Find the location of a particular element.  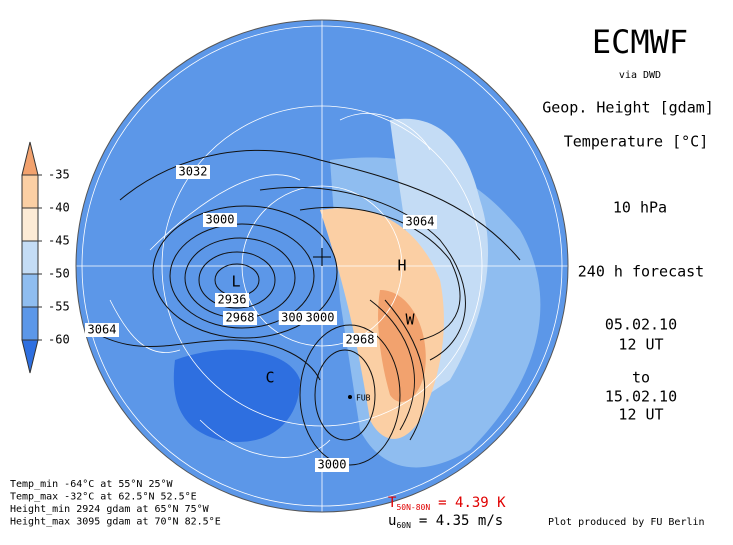

index-part: = 4.39 K is located at coordinates (472, 503).